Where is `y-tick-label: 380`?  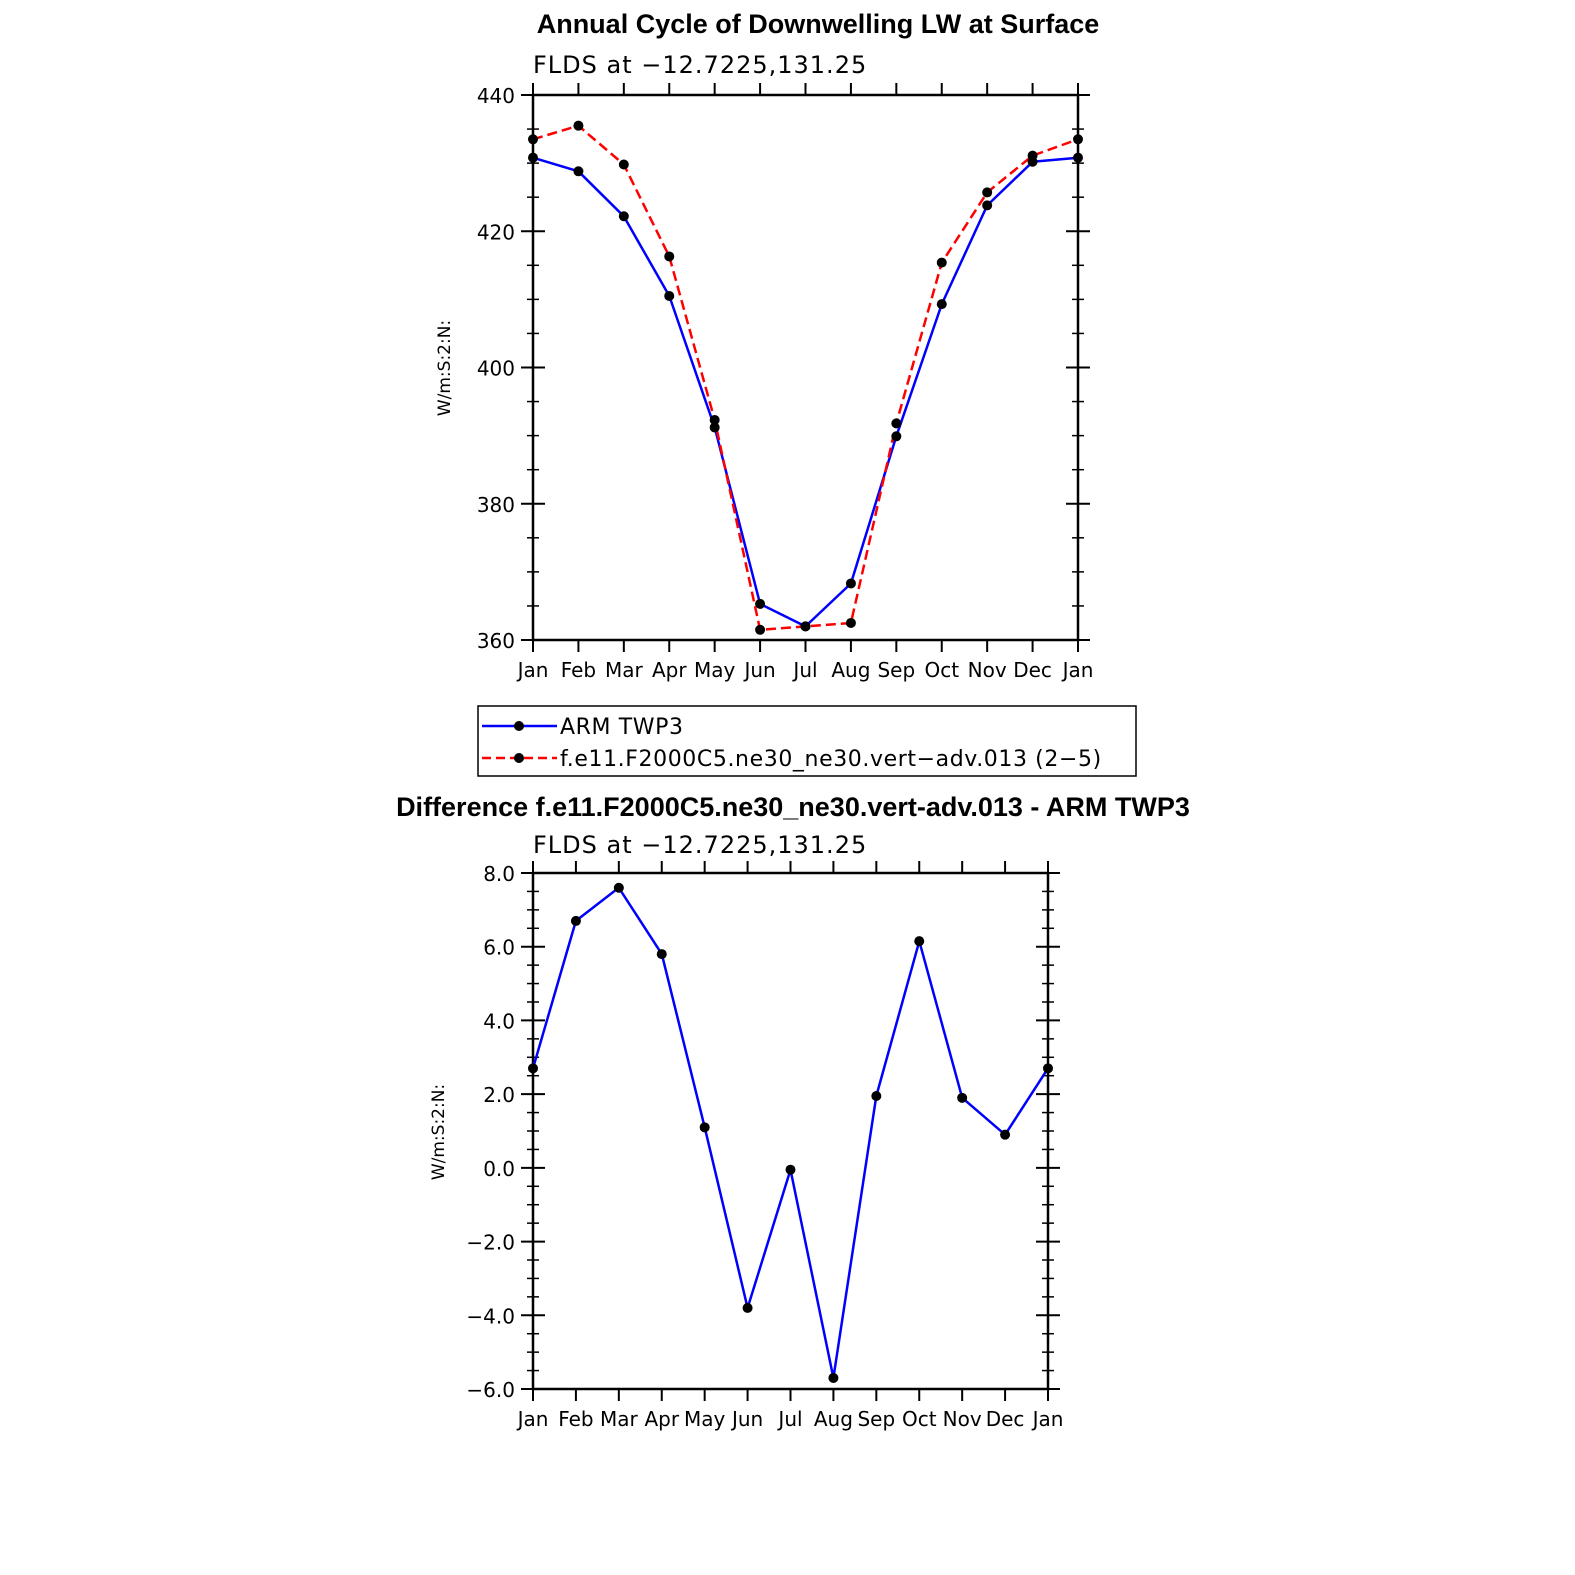 y-tick-label: 380 is located at coordinates (496, 505).